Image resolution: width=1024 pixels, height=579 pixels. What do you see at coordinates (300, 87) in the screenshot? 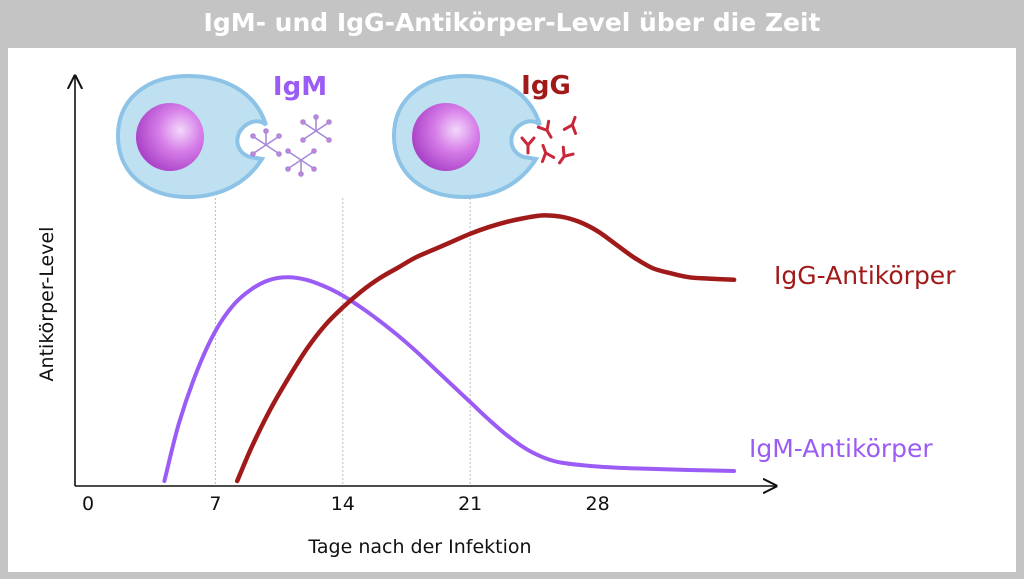
I see `igm-label: IgM` at bounding box center [300, 87].